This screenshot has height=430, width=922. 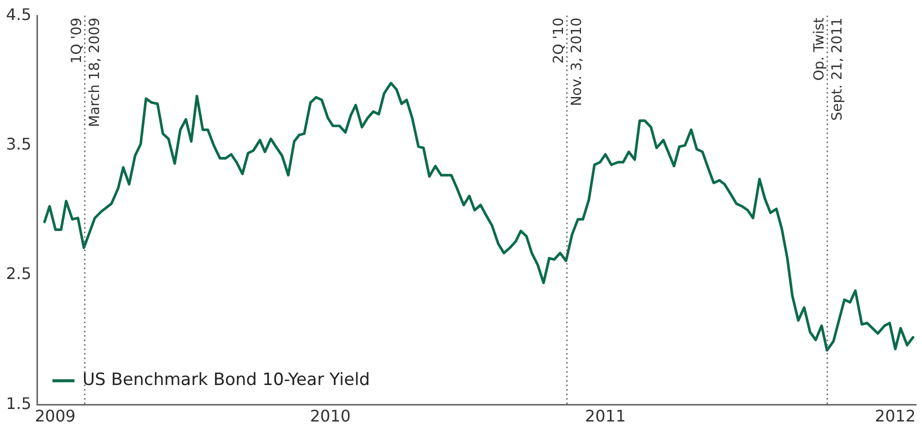 I want to click on ref-line-label: 2Q '10 Nov. 3, 2010, so click(x=567, y=62).